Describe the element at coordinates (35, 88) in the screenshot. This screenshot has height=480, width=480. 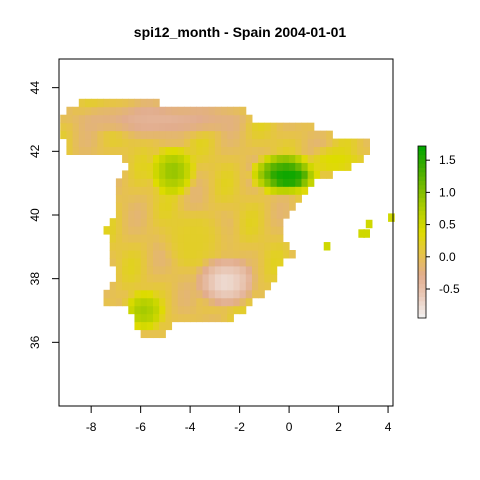
I see `y-tick-label: 44` at that location.